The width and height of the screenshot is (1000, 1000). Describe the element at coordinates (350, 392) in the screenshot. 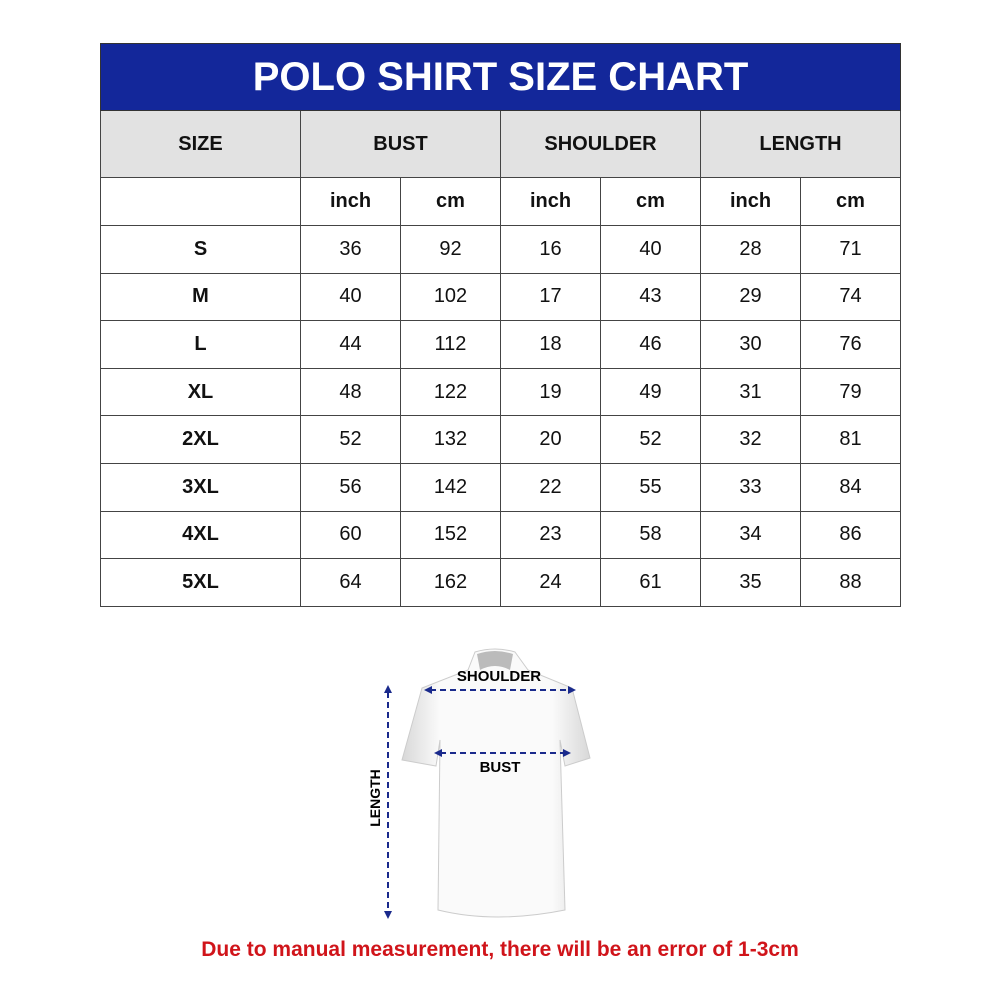

I see `measurement-cell: 48` at that location.